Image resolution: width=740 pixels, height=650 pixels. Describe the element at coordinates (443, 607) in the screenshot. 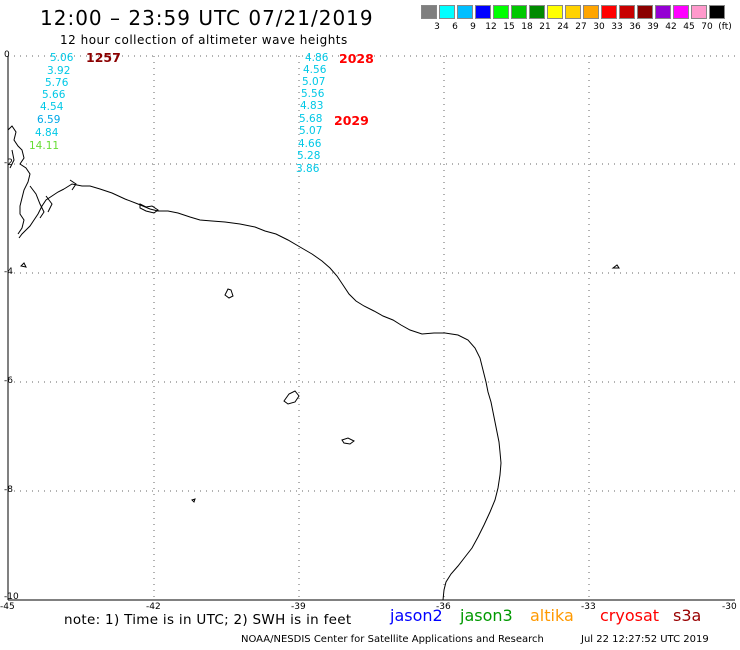

I see `longitude-label: -36` at that location.